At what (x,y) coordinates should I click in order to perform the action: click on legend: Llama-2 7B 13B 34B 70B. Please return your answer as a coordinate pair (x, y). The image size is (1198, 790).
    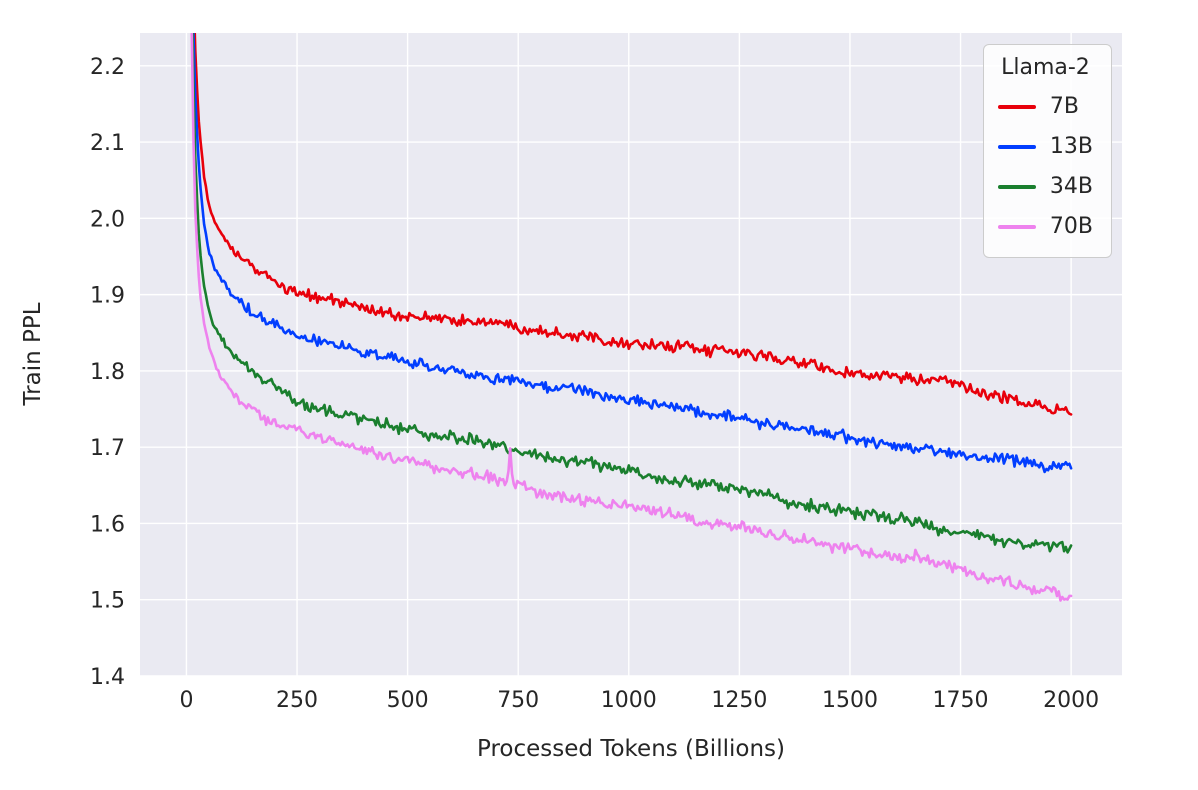
    Looking at the image, I should click on (1047, 151).